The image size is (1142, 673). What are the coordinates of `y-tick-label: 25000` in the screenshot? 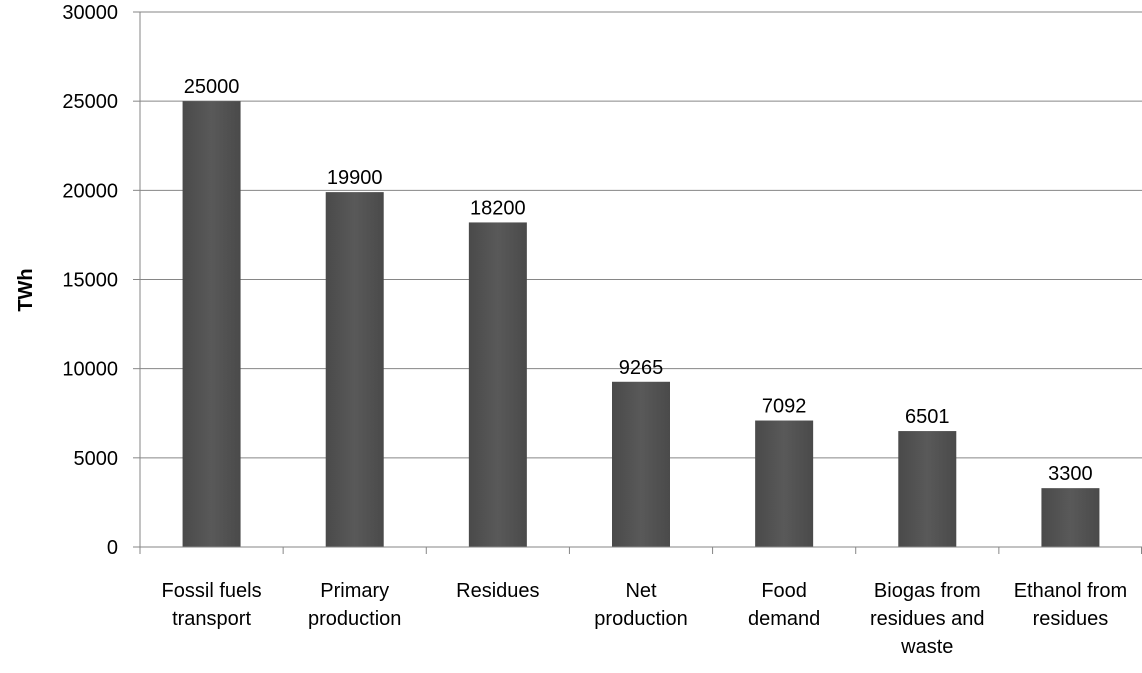 It's located at (90, 102).